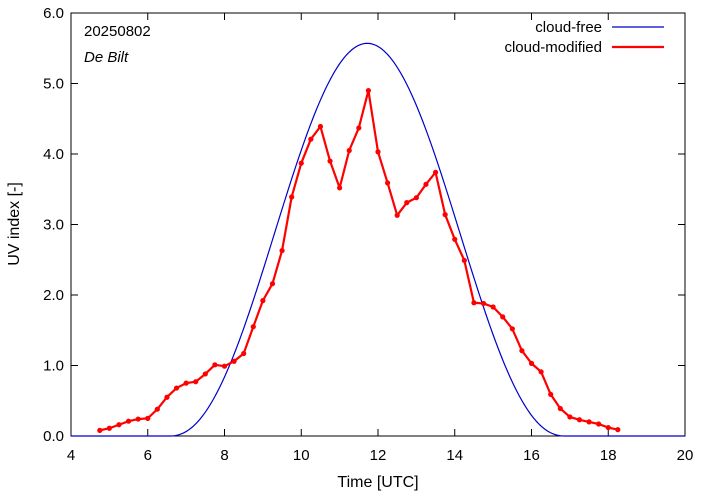 Image resolution: width=702 pixels, height=497 pixels. What do you see at coordinates (685, 455) in the screenshot?
I see `x-tick-label: 20` at bounding box center [685, 455].